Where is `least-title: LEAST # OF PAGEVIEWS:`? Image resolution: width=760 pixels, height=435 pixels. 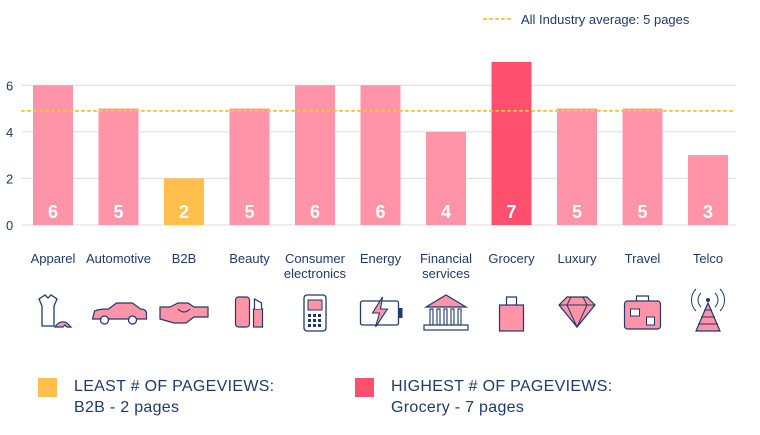 least-title: LEAST # OF PAGEVIEWS: is located at coordinates (174, 386).